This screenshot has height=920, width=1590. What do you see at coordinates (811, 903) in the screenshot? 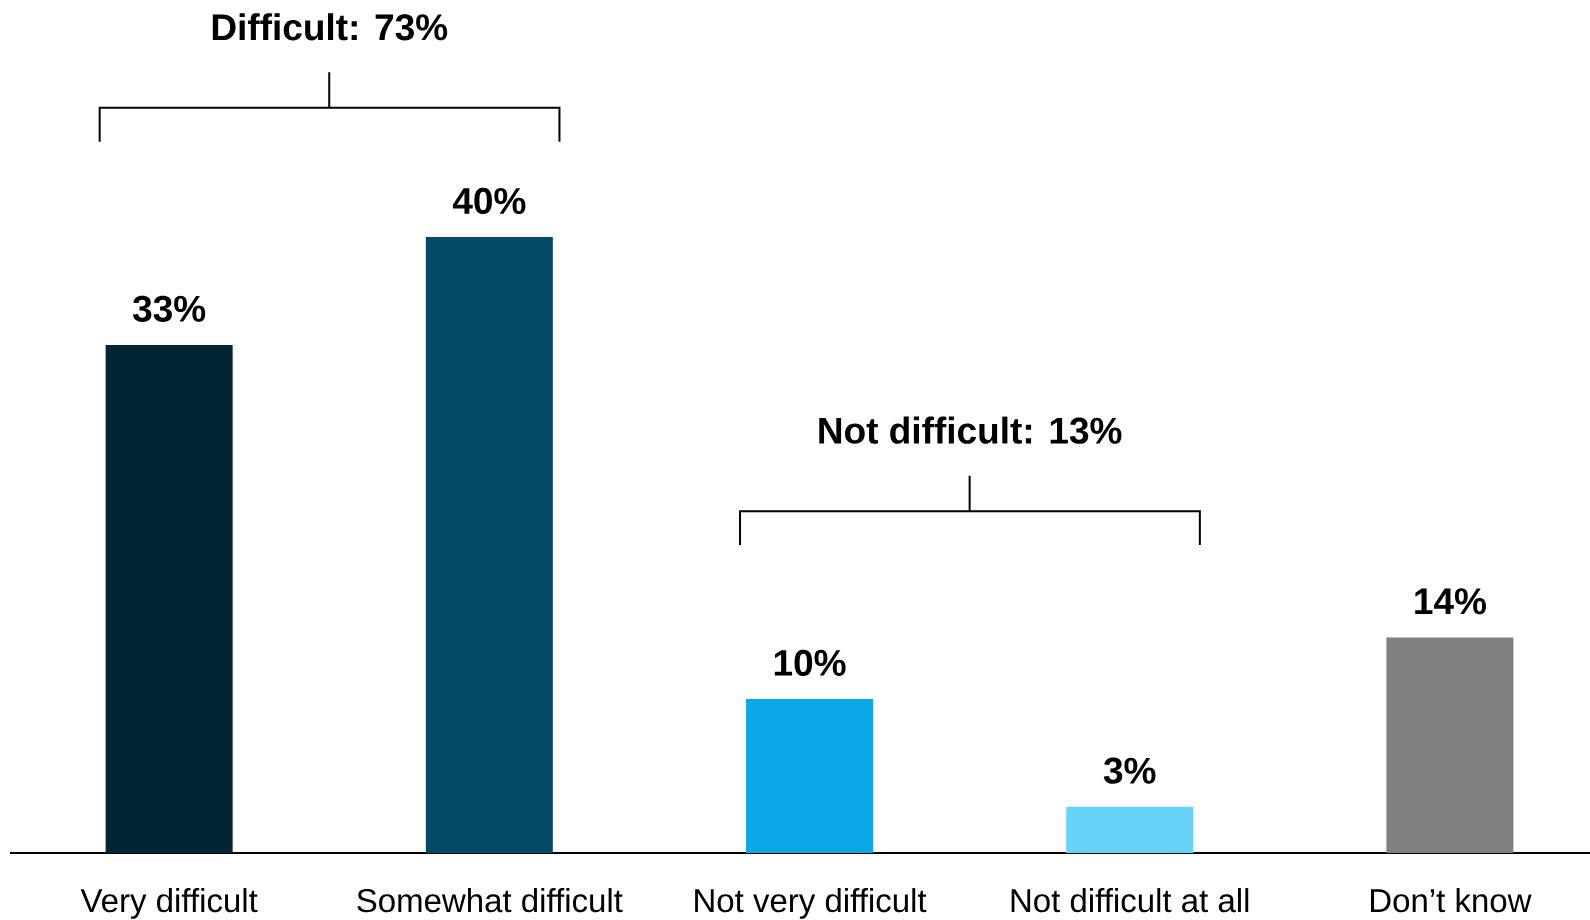
I see `x-tick-label: Not very difficult` at bounding box center [811, 903].